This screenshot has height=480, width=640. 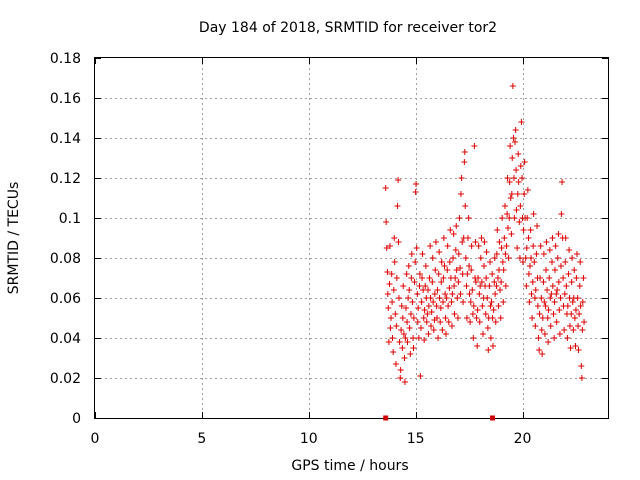 What do you see at coordinates (386, 418) in the screenshot?
I see `x-range-marker` at bounding box center [386, 418].